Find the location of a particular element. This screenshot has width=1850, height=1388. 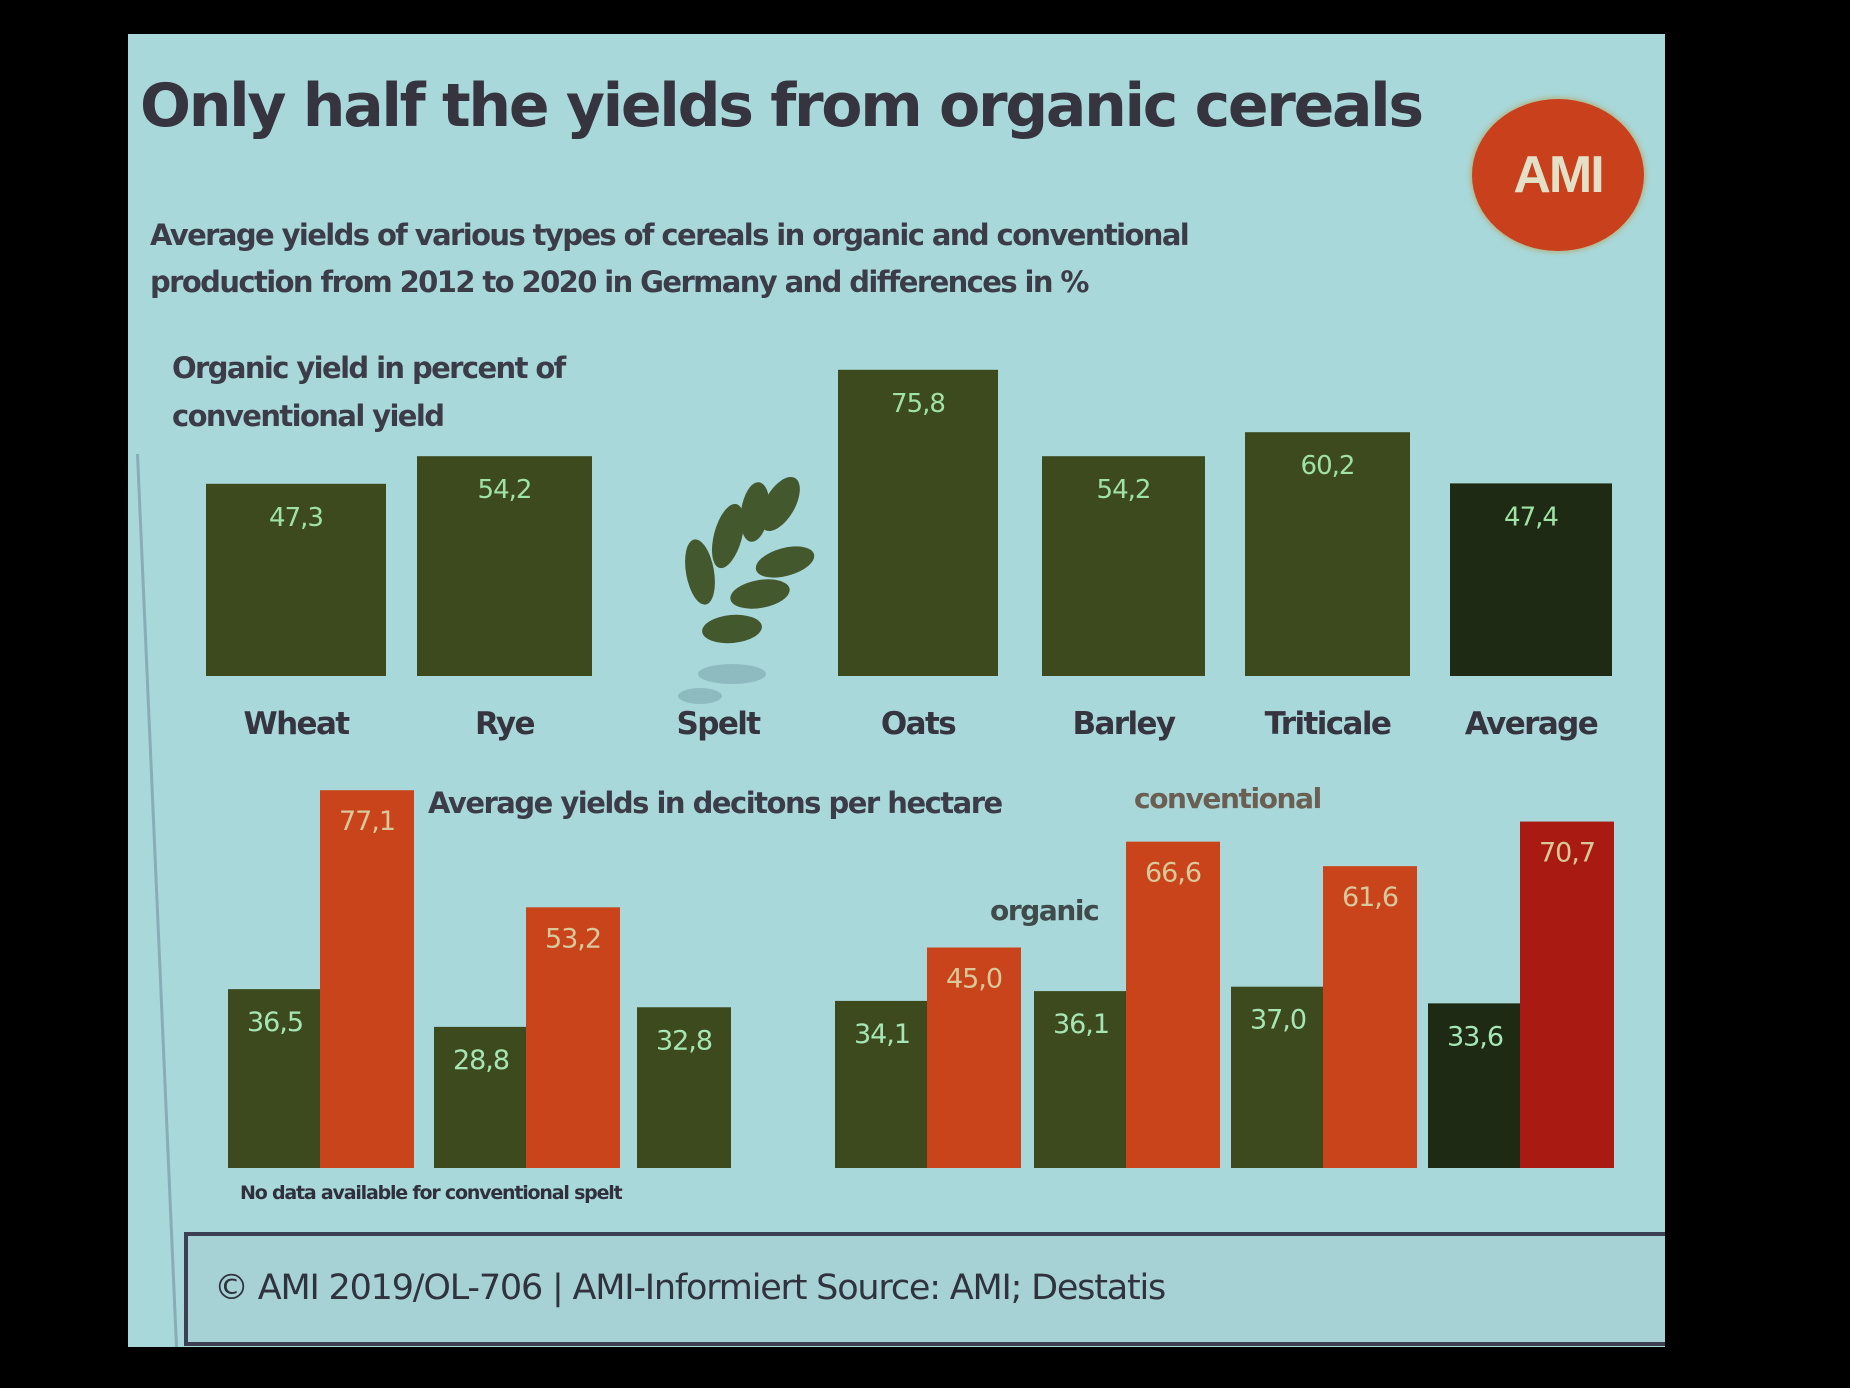

conventional-bar-triticale is located at coordinates (1370, 1017).